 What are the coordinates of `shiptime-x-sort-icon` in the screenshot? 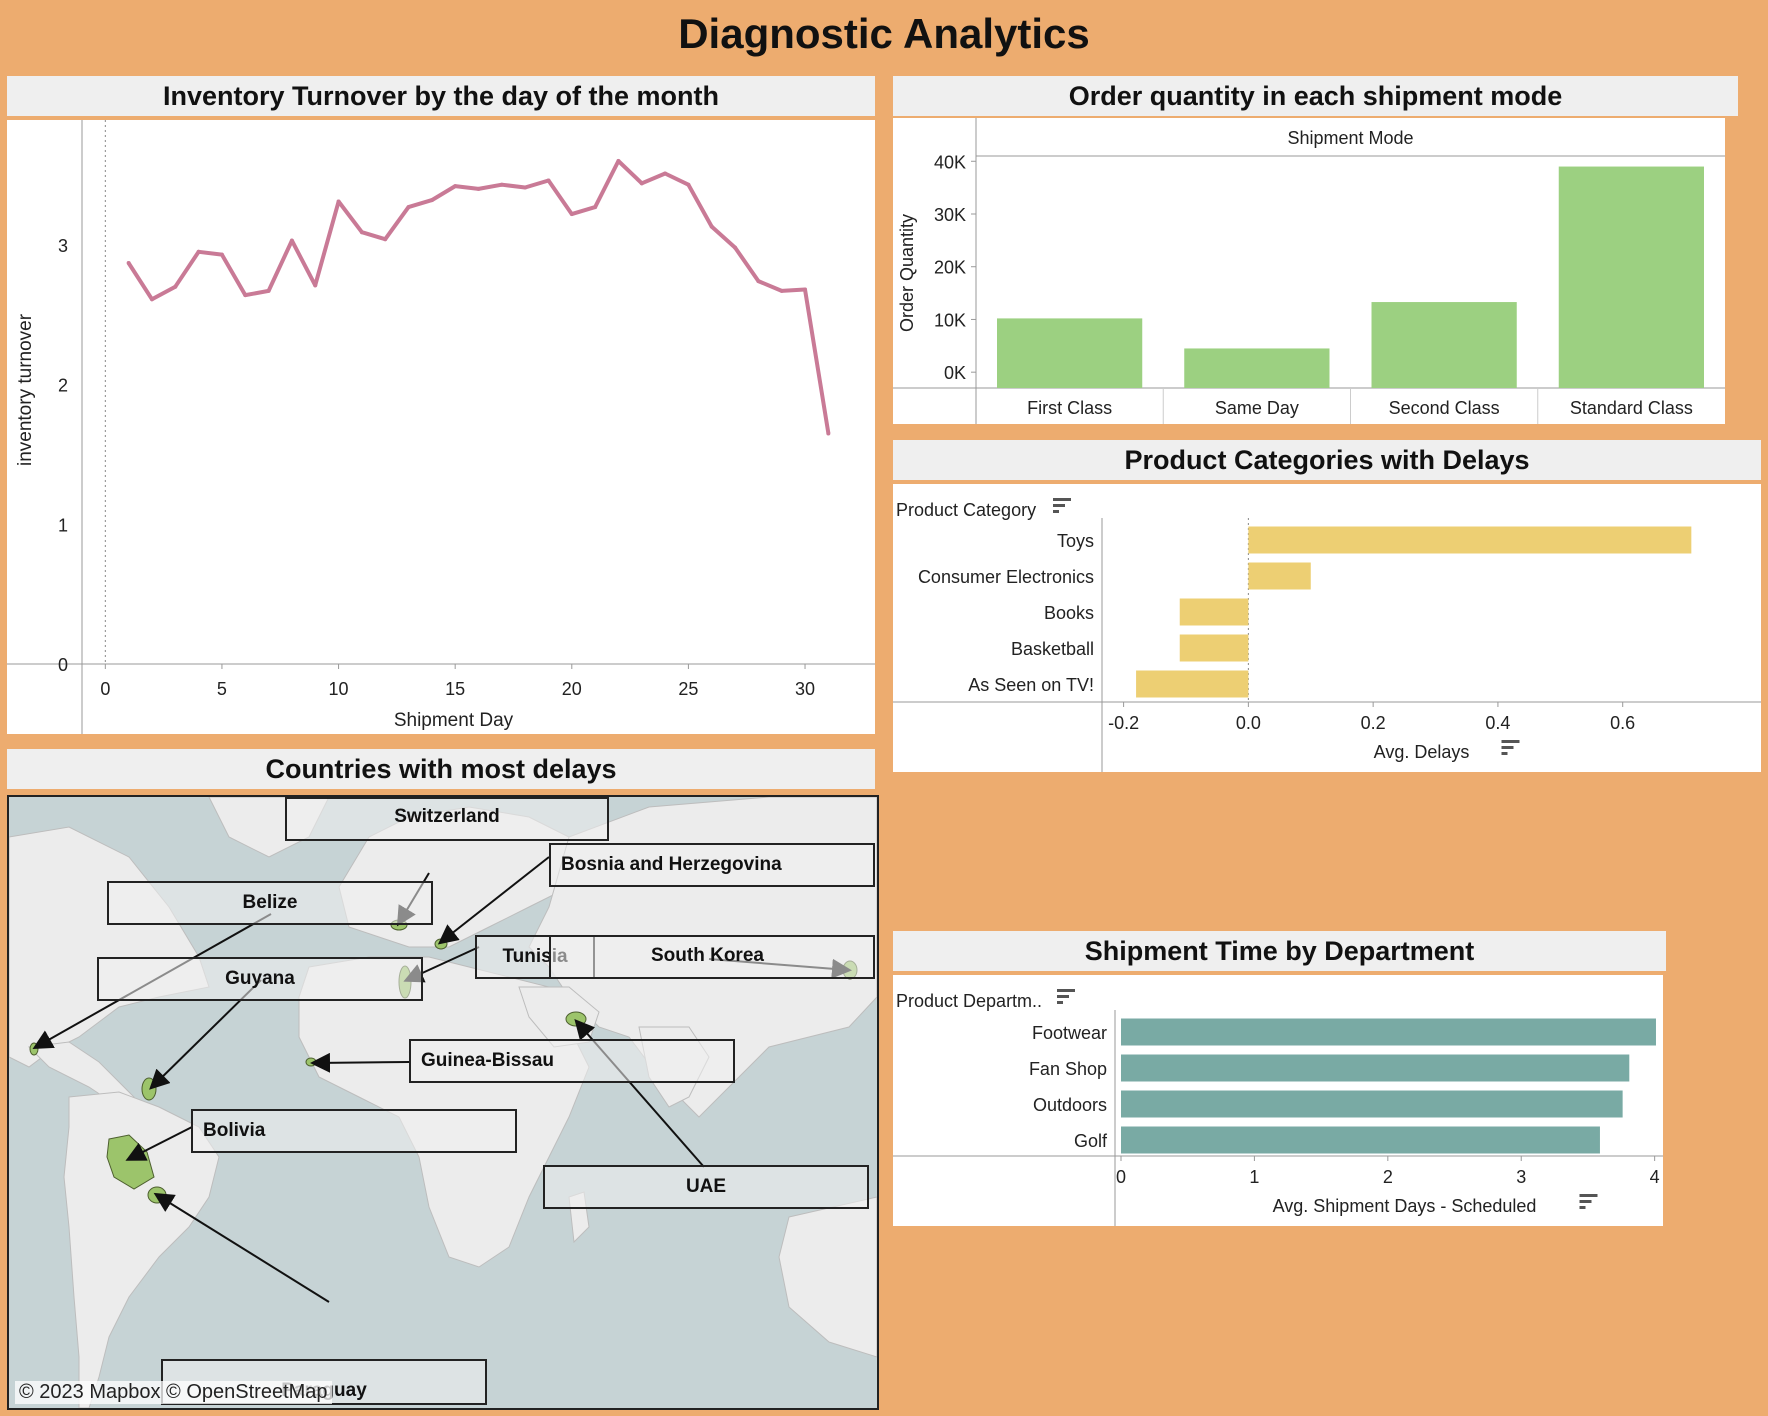 It's located at (1588, 1201).